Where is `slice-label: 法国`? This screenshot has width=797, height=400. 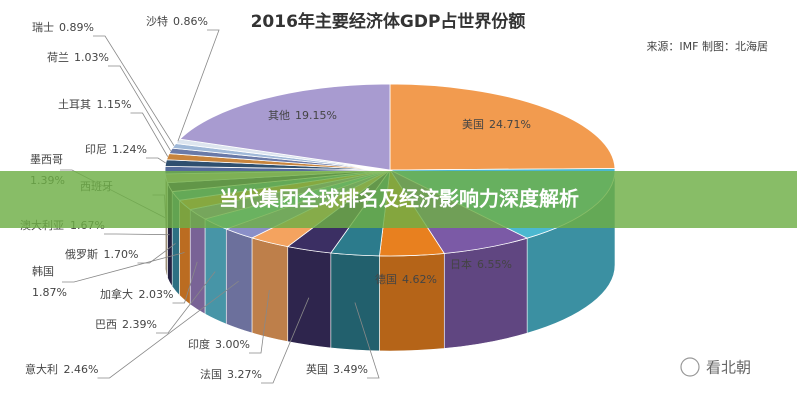 slice-label: 法国 is located at coordinates (211, 374).